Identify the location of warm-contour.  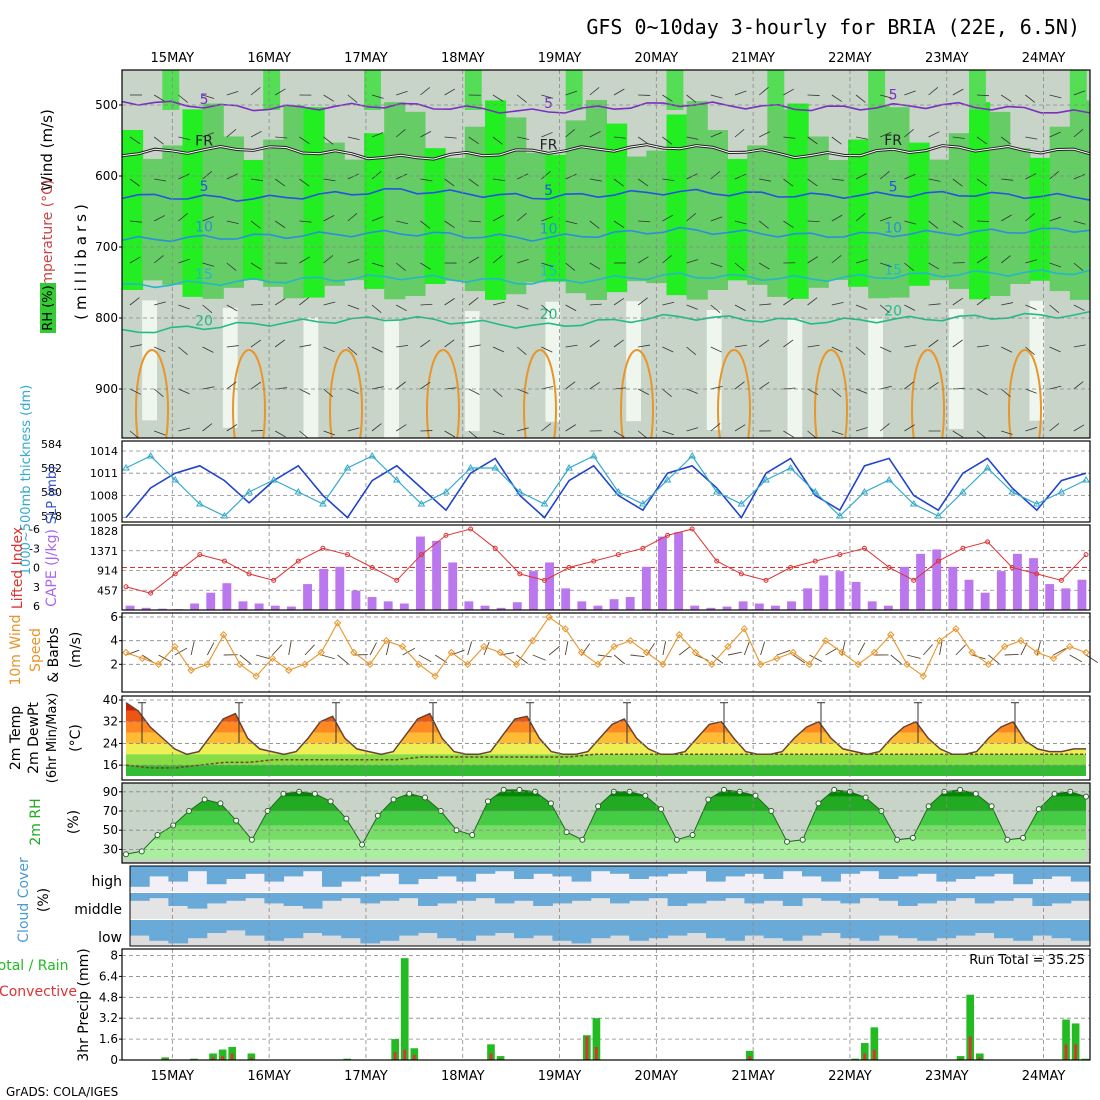
(637, 393).